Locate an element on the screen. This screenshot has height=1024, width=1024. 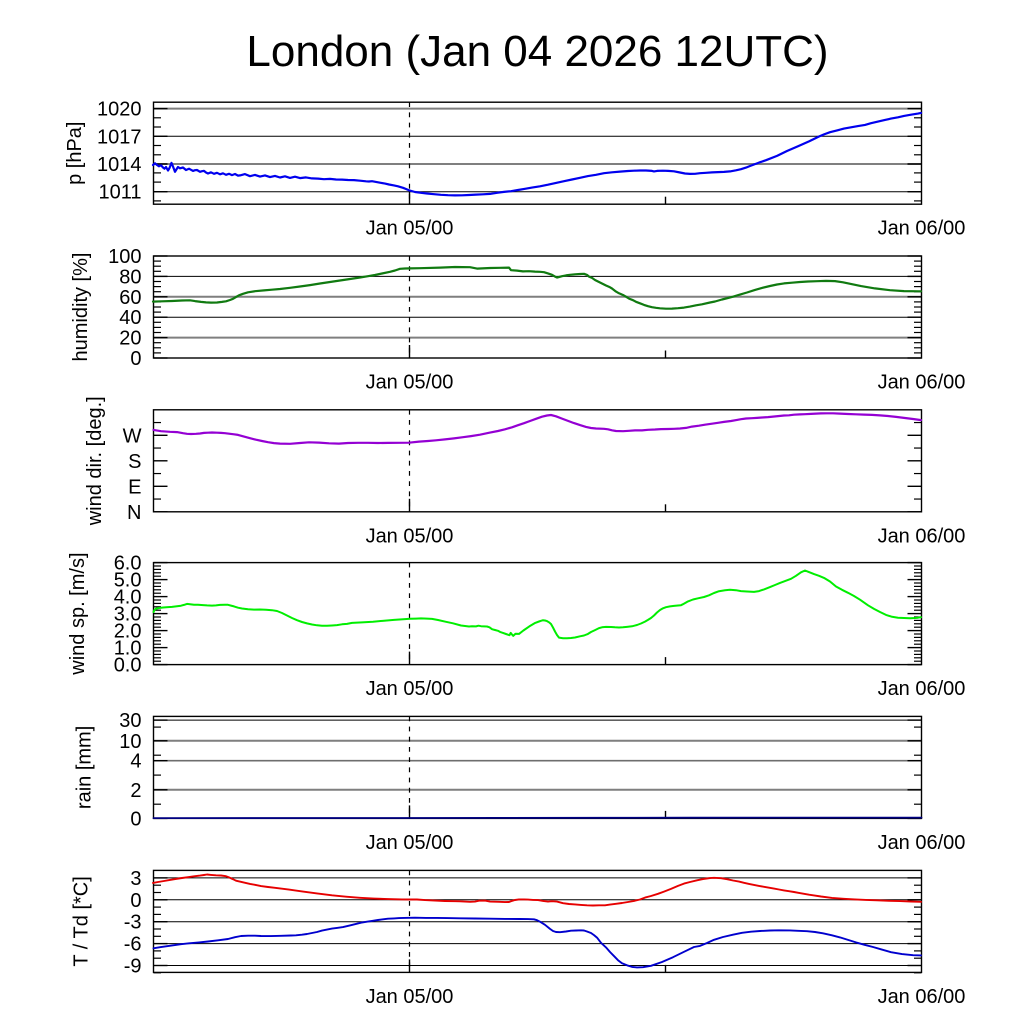
svg-text: W is located at coordinates (132, 436).